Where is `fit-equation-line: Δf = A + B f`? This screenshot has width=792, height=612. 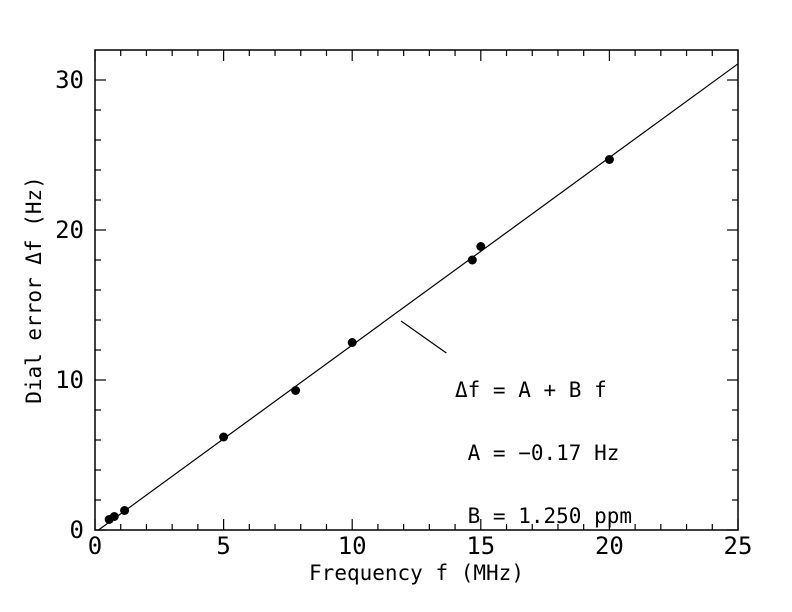
fit-equation-line: Δf = A + B f is located at coordinates (531, 390).